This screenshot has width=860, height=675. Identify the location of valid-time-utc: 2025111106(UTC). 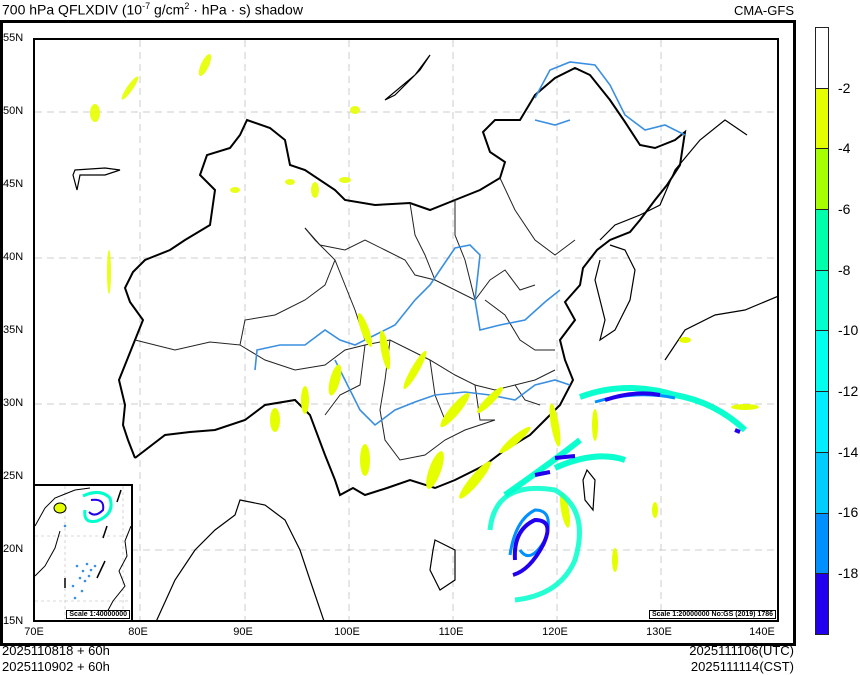
(741, 650).